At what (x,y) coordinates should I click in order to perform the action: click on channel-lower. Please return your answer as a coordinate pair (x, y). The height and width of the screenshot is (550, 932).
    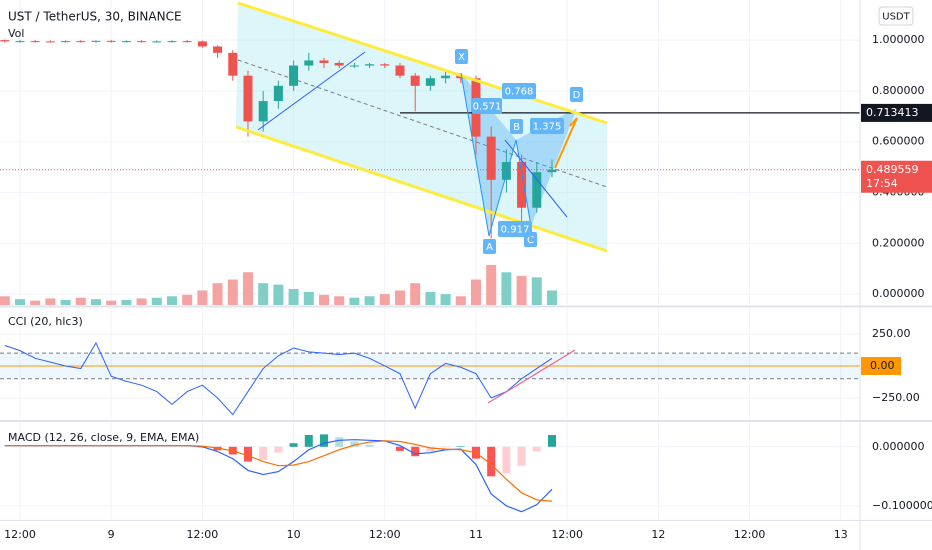
    Looking at the image, I should click on (421, 189).